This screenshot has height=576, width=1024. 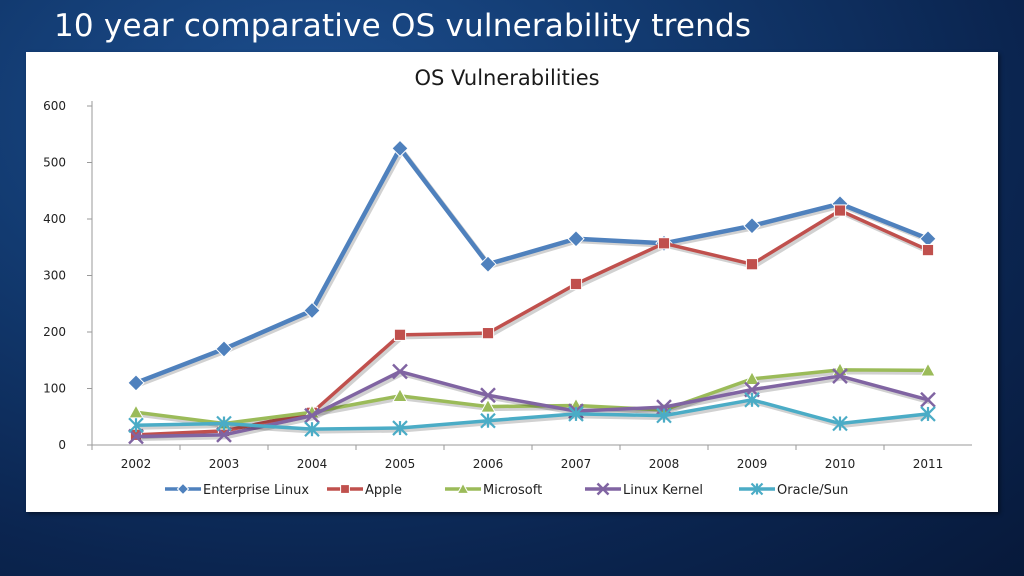 I want to click on legend-item: Linux Kernel, so click(x=644, y=490).